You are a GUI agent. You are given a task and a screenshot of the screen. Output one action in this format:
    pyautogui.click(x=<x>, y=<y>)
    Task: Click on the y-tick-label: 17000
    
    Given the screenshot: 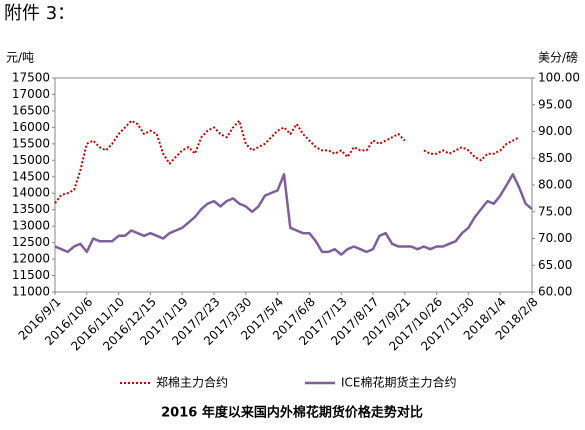 What is the action you would take?
    pyautogui.click(x=31, y=94)
    